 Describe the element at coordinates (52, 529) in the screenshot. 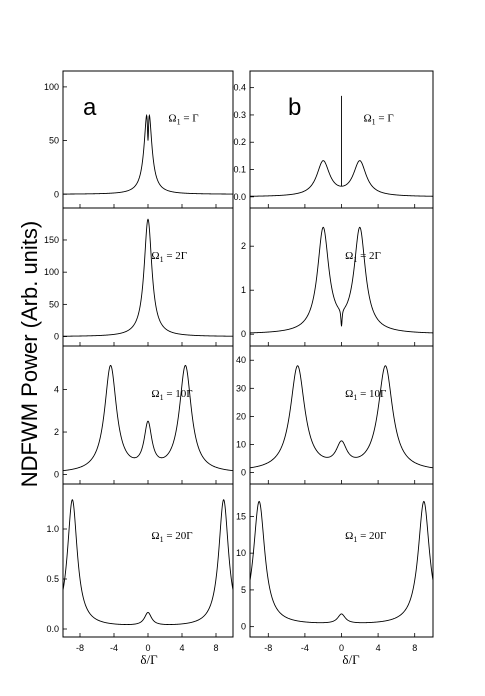

I see `y-tick-label: 1.0` at that location.